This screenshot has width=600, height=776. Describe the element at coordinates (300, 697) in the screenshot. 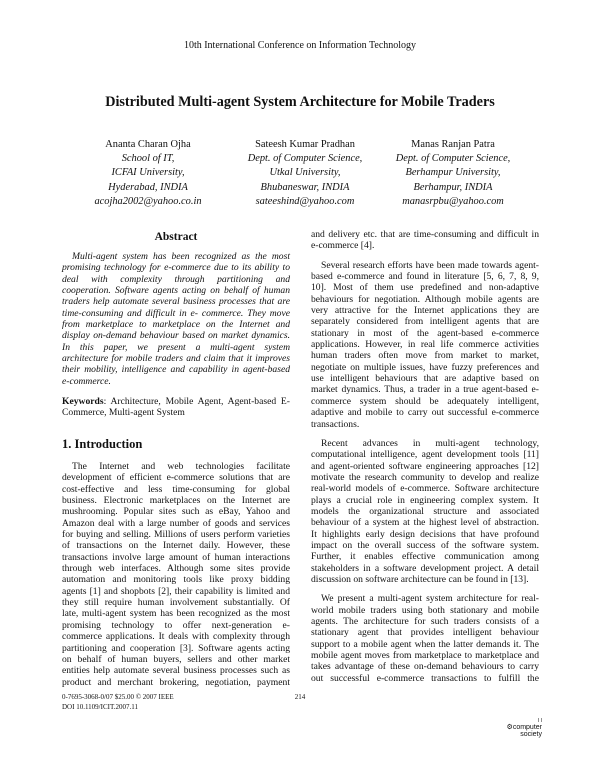

I see `page-number: 214` at that location.